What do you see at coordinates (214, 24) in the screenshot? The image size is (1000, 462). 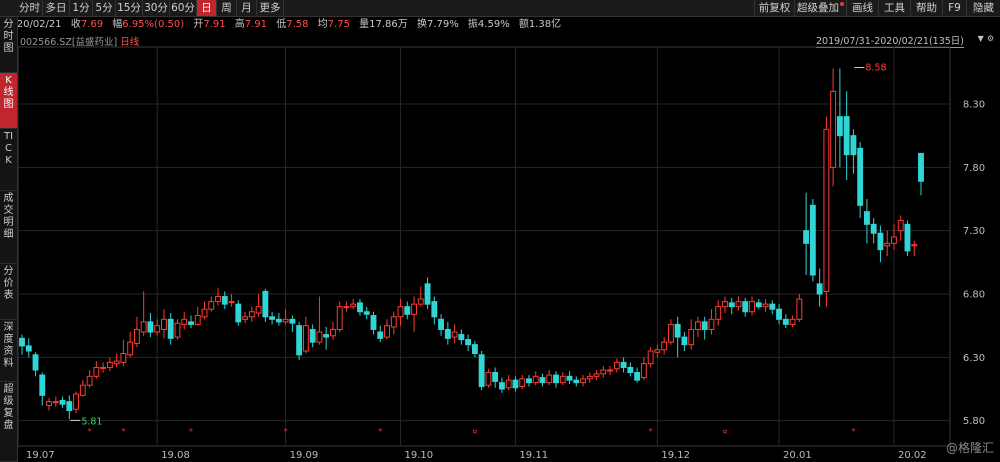 I see `open-value: 7.91` at bounding box center [214, 24].